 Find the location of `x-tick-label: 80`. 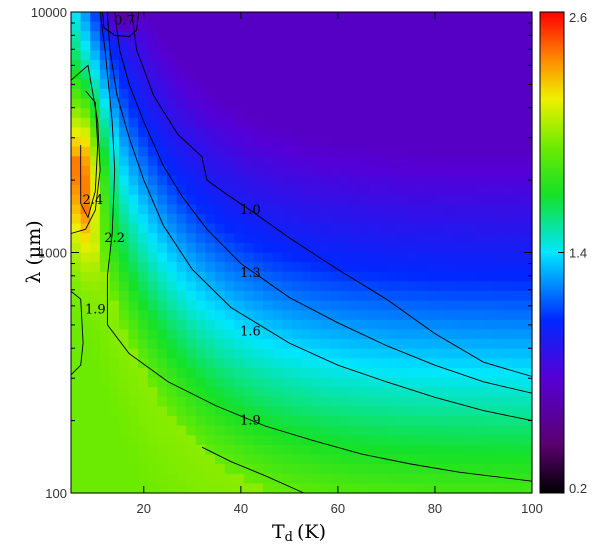

x-tick-label: 80 is located at coordinates (435, 508).